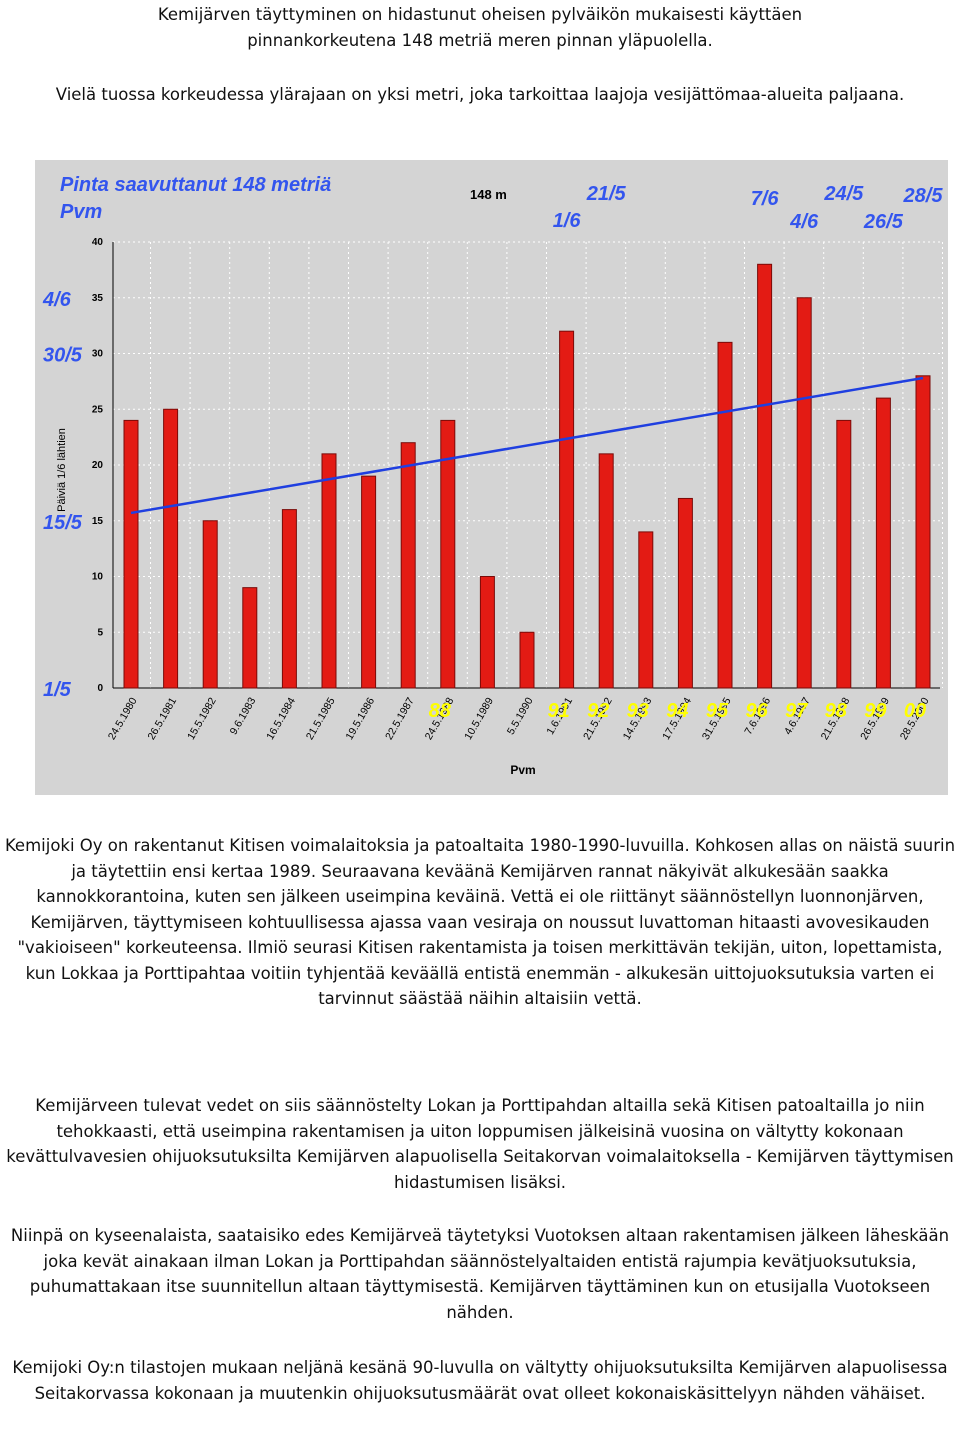 This screenshot has height=1435, width=960. Describe the element at coordinates (195, 185) in the screenshot. I see `chart-title: Pinta saavuttanut 148 metriä` at that location.